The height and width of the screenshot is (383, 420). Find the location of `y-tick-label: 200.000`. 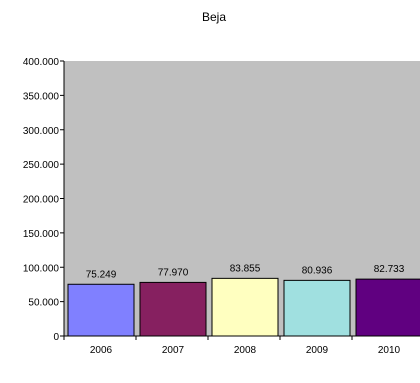

y-tick-label: 200.000 is located at coordinates (41, 200).